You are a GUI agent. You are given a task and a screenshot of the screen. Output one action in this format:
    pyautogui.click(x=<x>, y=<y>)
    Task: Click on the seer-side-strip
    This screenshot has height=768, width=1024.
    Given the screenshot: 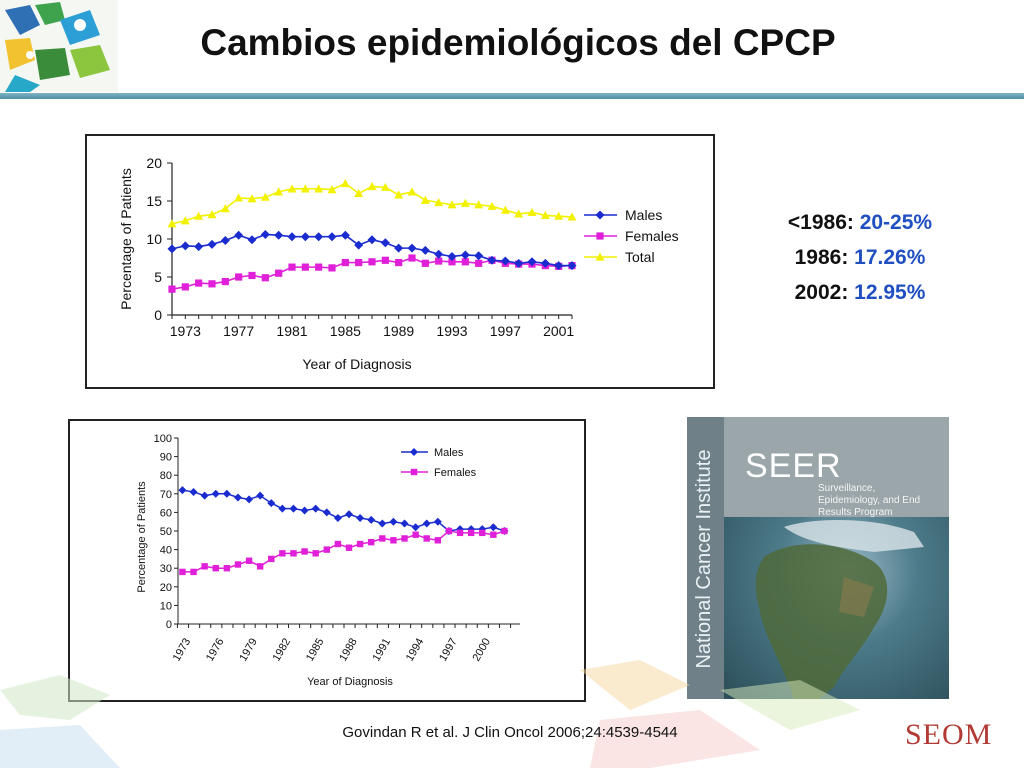 What is the action you would take?
    pyautogui.click(x=705, y=558)
    